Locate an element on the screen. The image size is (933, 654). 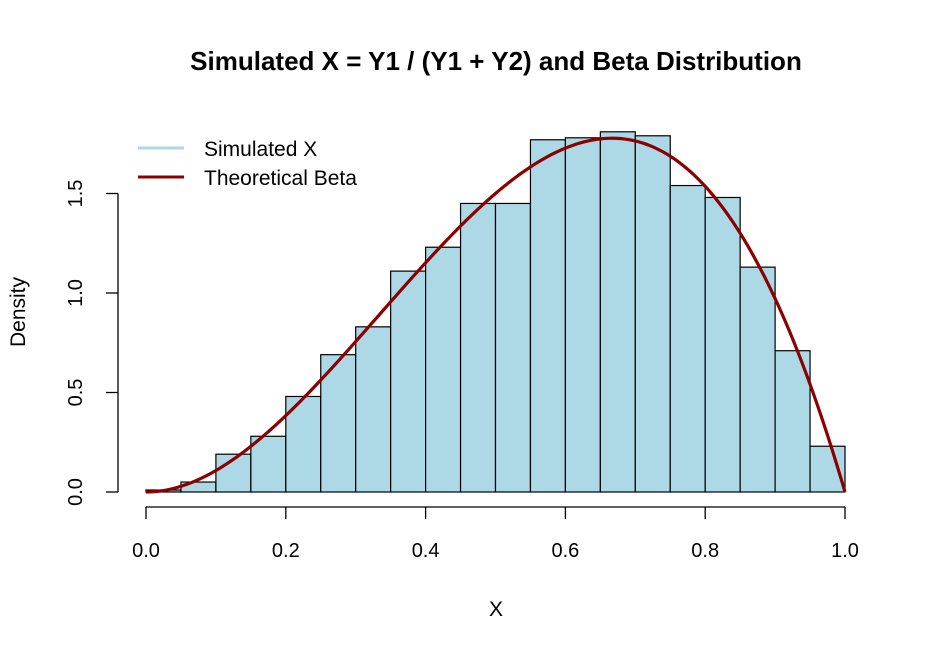
x-axis: 0.0 0.2 0.4 0.6 0.8 1.0 is located at coordinates (495, 534).